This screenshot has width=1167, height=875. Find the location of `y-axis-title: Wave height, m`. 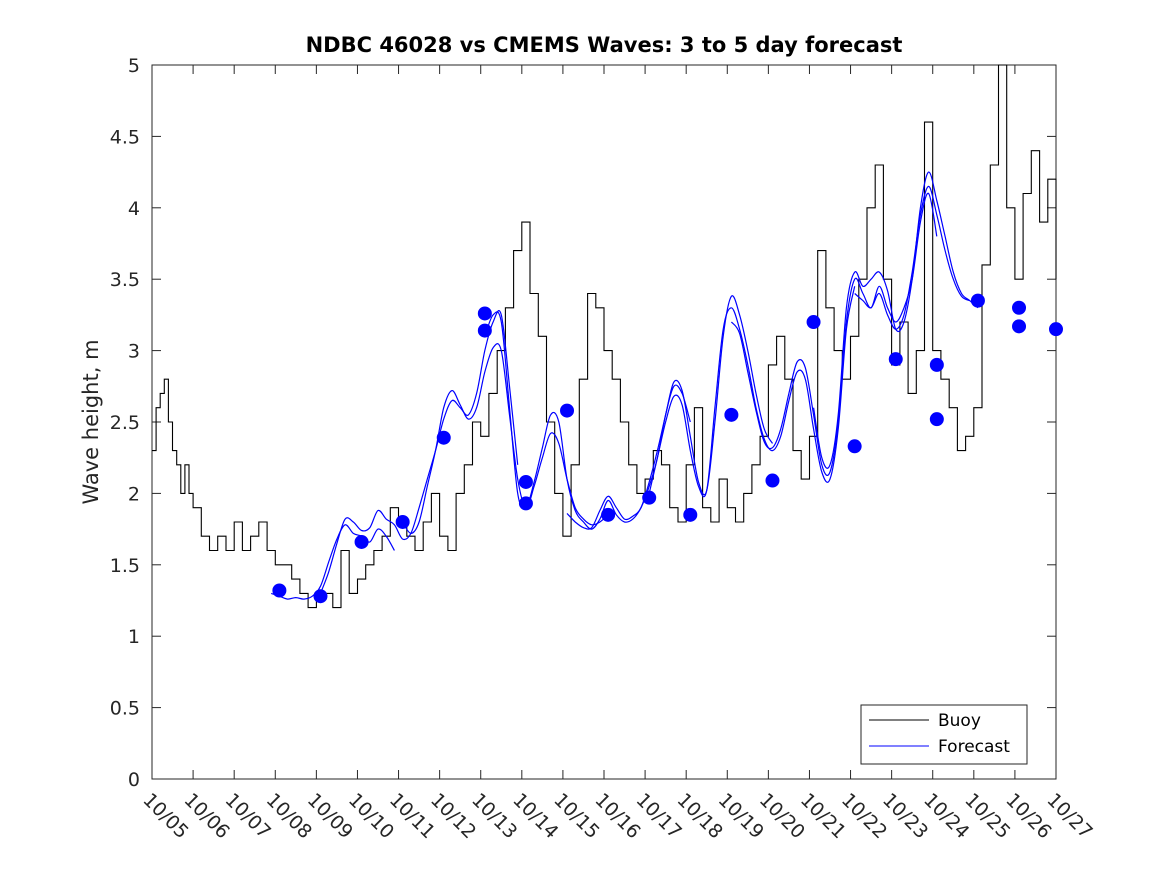

y-axis-title: Wave height, m is located at coordinates (91, 421).